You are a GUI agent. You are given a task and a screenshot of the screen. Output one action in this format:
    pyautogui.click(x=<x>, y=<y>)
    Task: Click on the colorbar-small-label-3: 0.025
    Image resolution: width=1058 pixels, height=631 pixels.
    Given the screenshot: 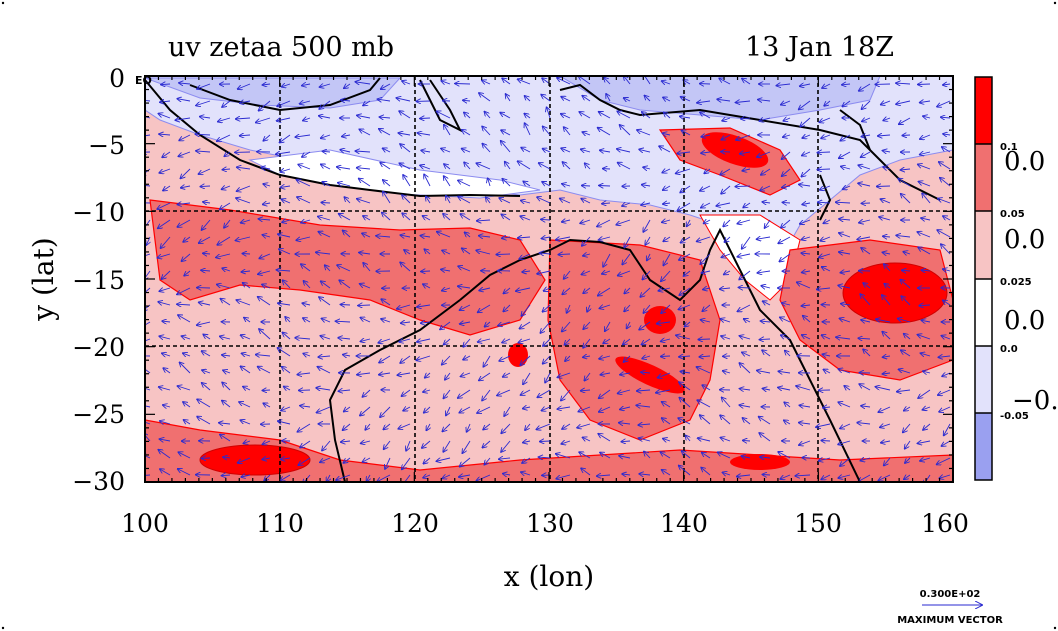 What is the action you would take?
    pyautogui.click(x=1016, y=282)
    